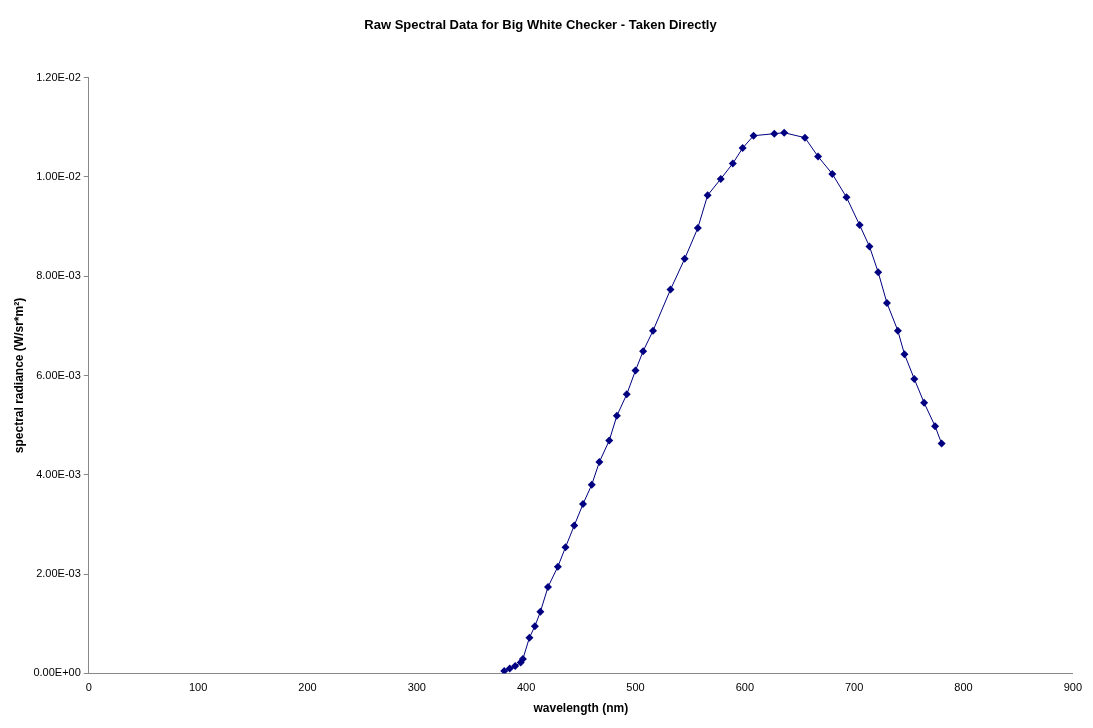 The image size is (1093, 728). What do you see at coordinates (541, 25) in the screenshot?
I see `chart-title: Raw Spectral Data for Big White Checker - Taken Directly` at bounding box center [541, 25].